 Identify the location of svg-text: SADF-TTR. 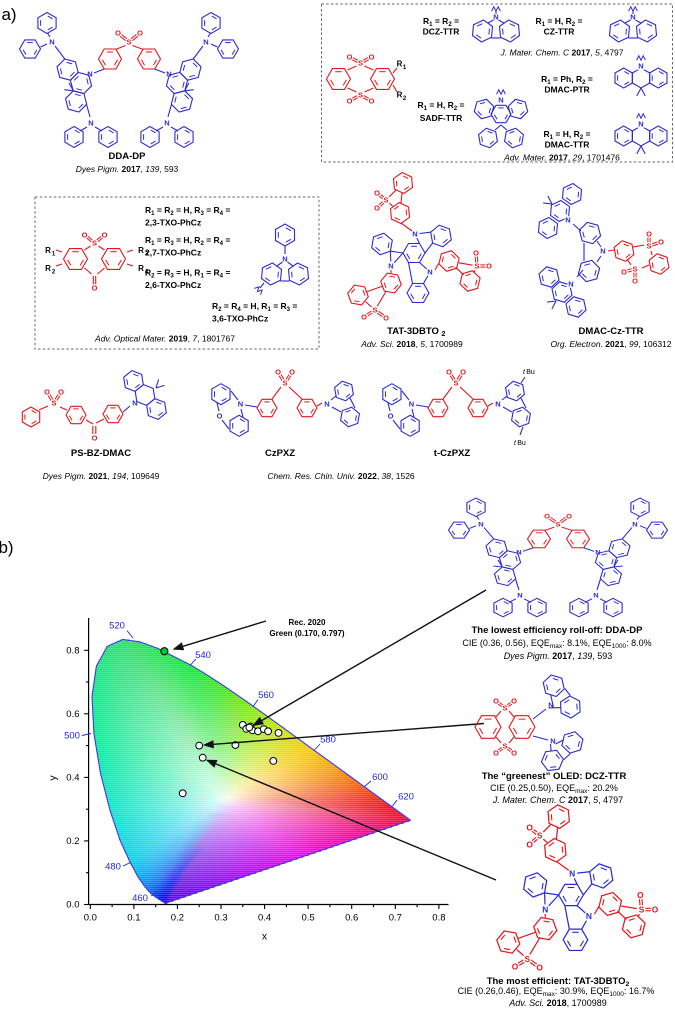
(441, 118).